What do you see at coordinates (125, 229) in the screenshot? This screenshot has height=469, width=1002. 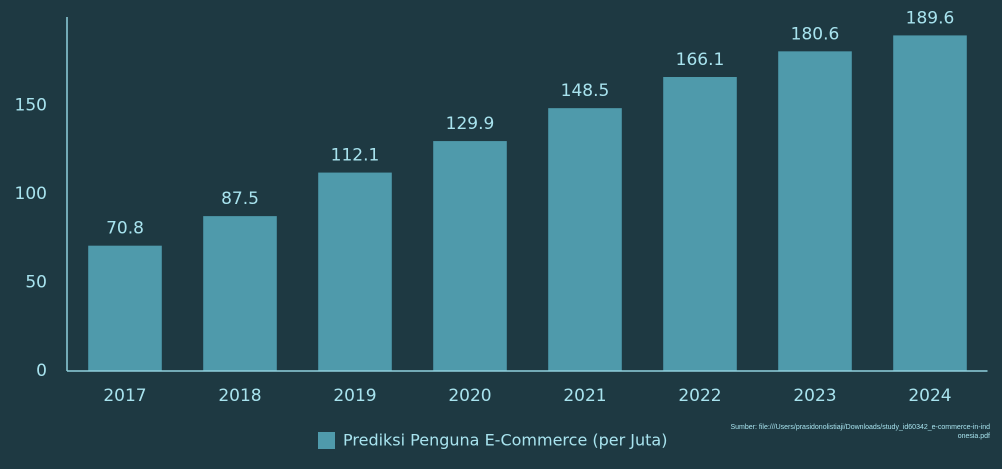 I see `value-label: 70.8` at bounding box center [125, 229].